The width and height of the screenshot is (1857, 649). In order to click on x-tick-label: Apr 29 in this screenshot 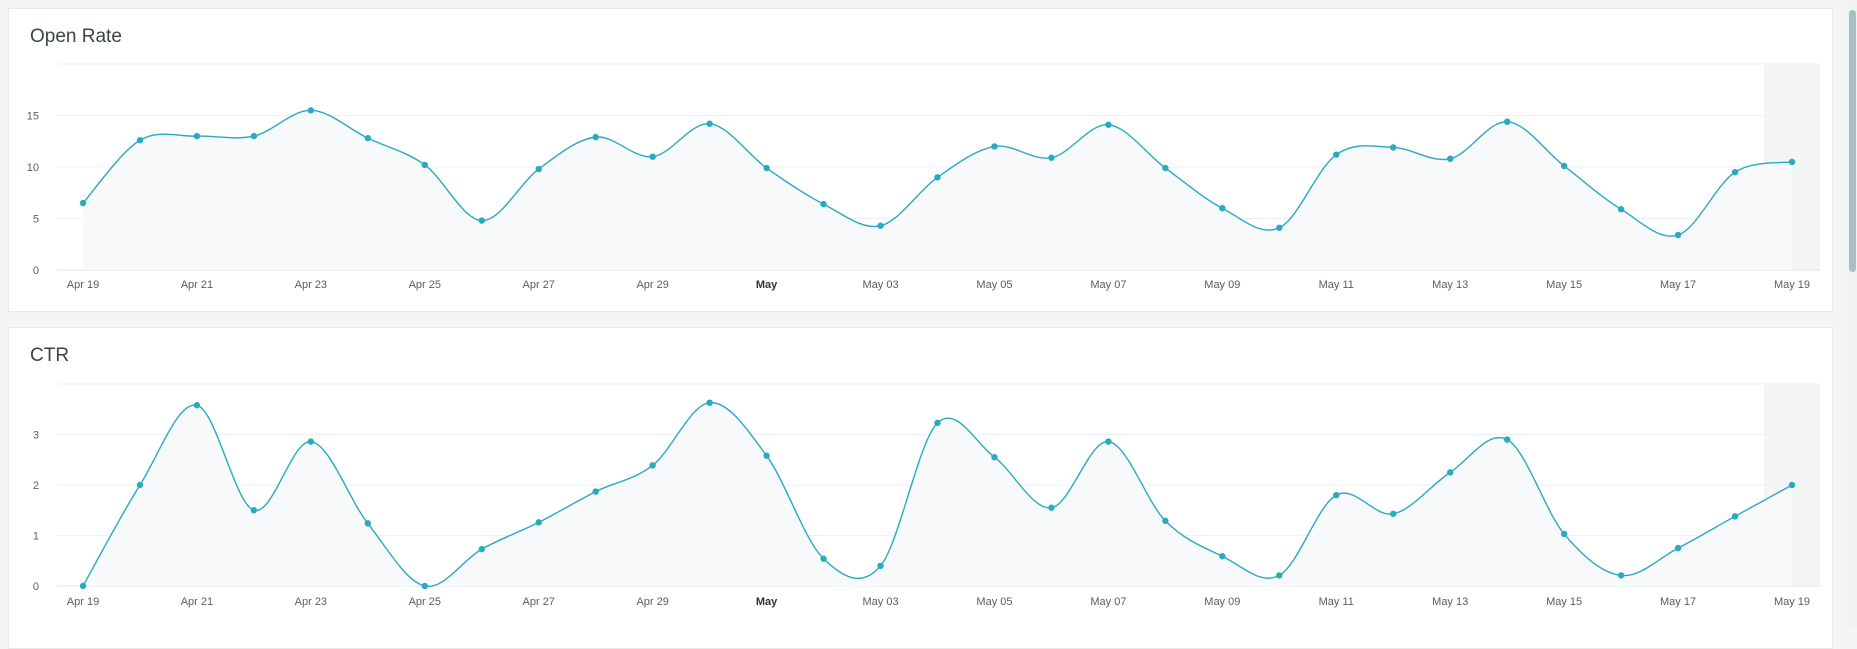, I will do `click(652, 285)`.